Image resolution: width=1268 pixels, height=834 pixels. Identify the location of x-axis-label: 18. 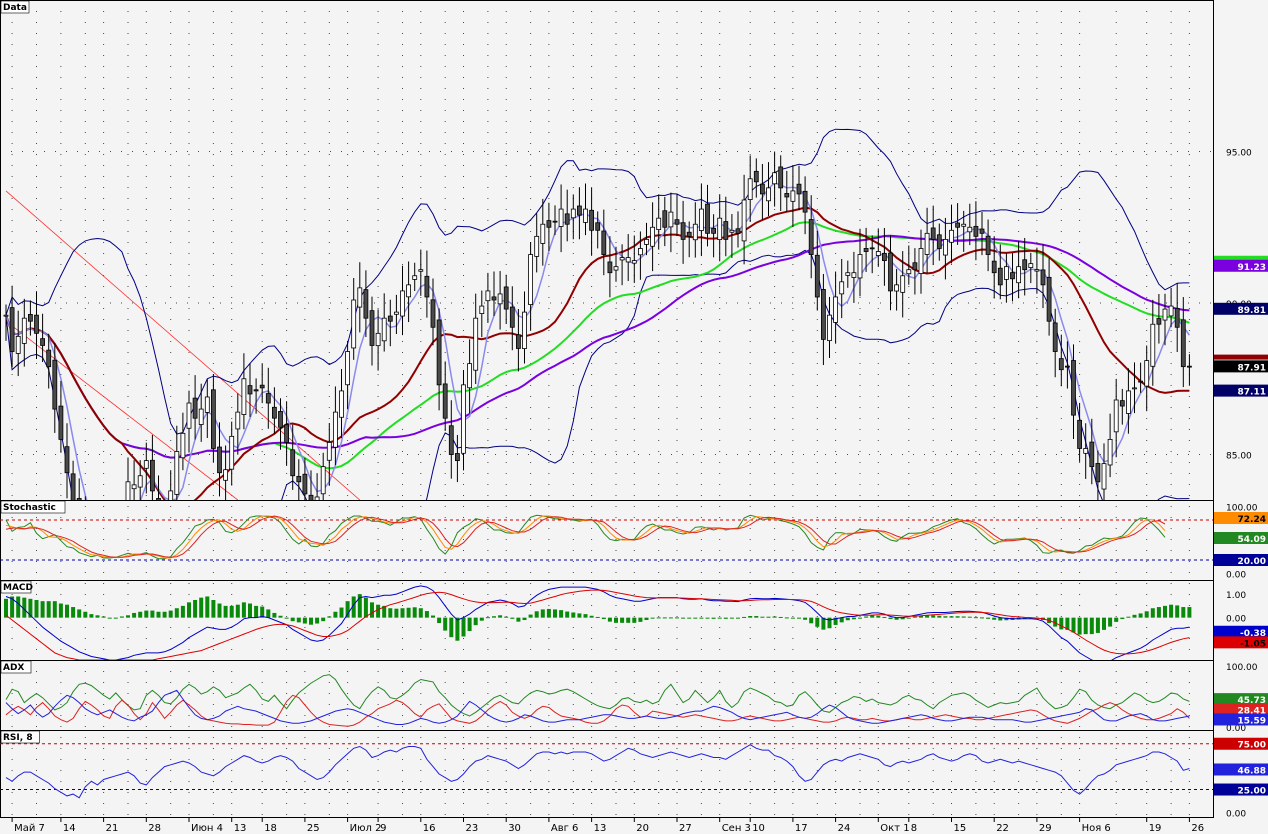
(270, 828).